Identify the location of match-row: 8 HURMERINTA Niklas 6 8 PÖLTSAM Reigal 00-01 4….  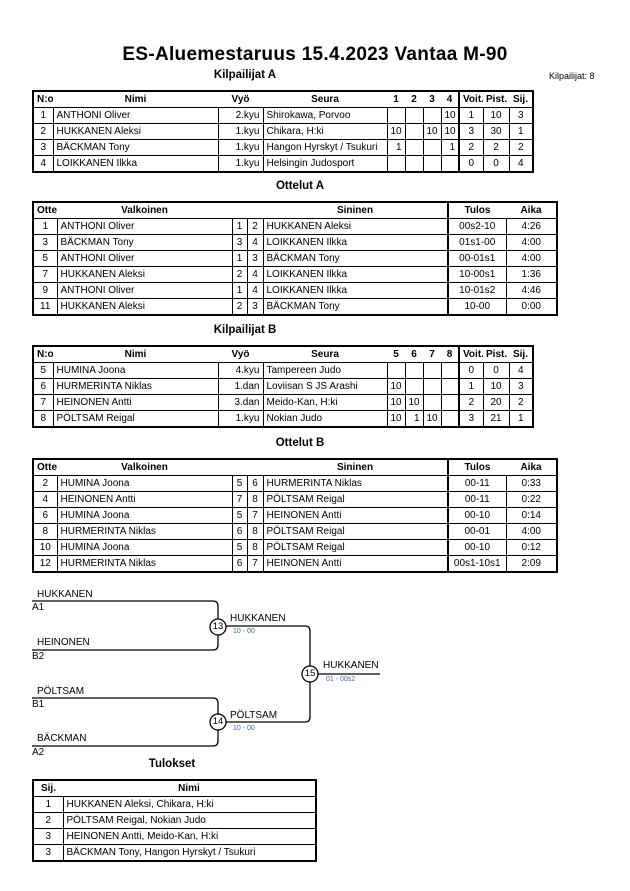
(295, 531).